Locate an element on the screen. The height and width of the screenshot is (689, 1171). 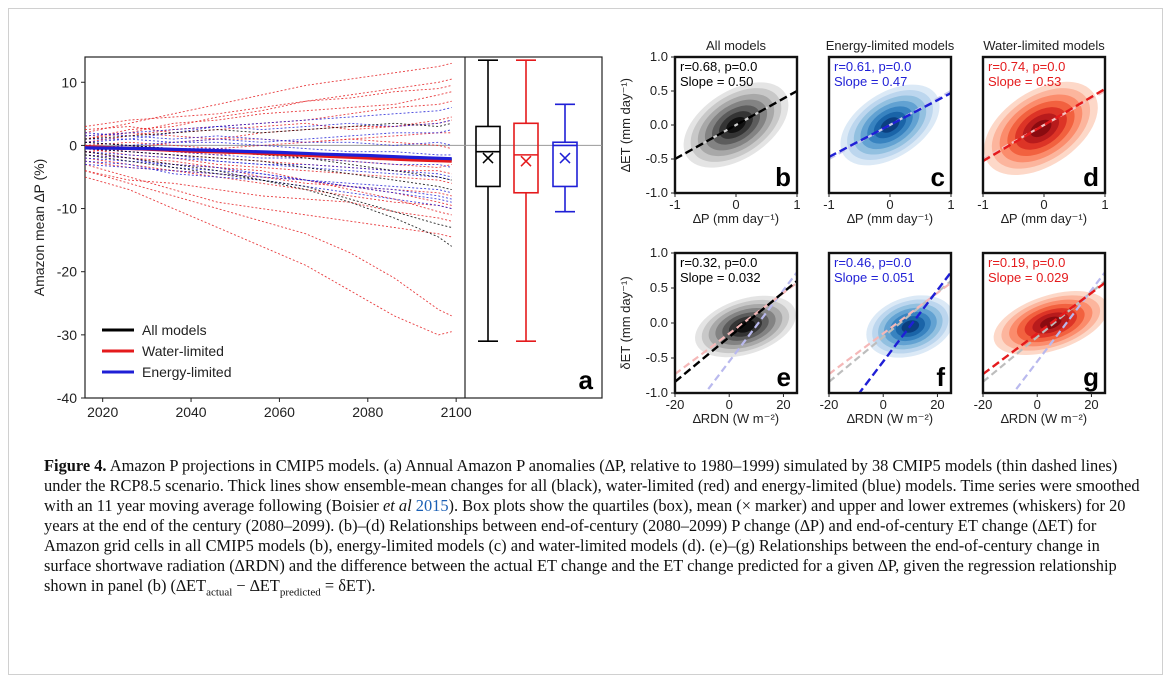
box is located at coordinates (565, 164).